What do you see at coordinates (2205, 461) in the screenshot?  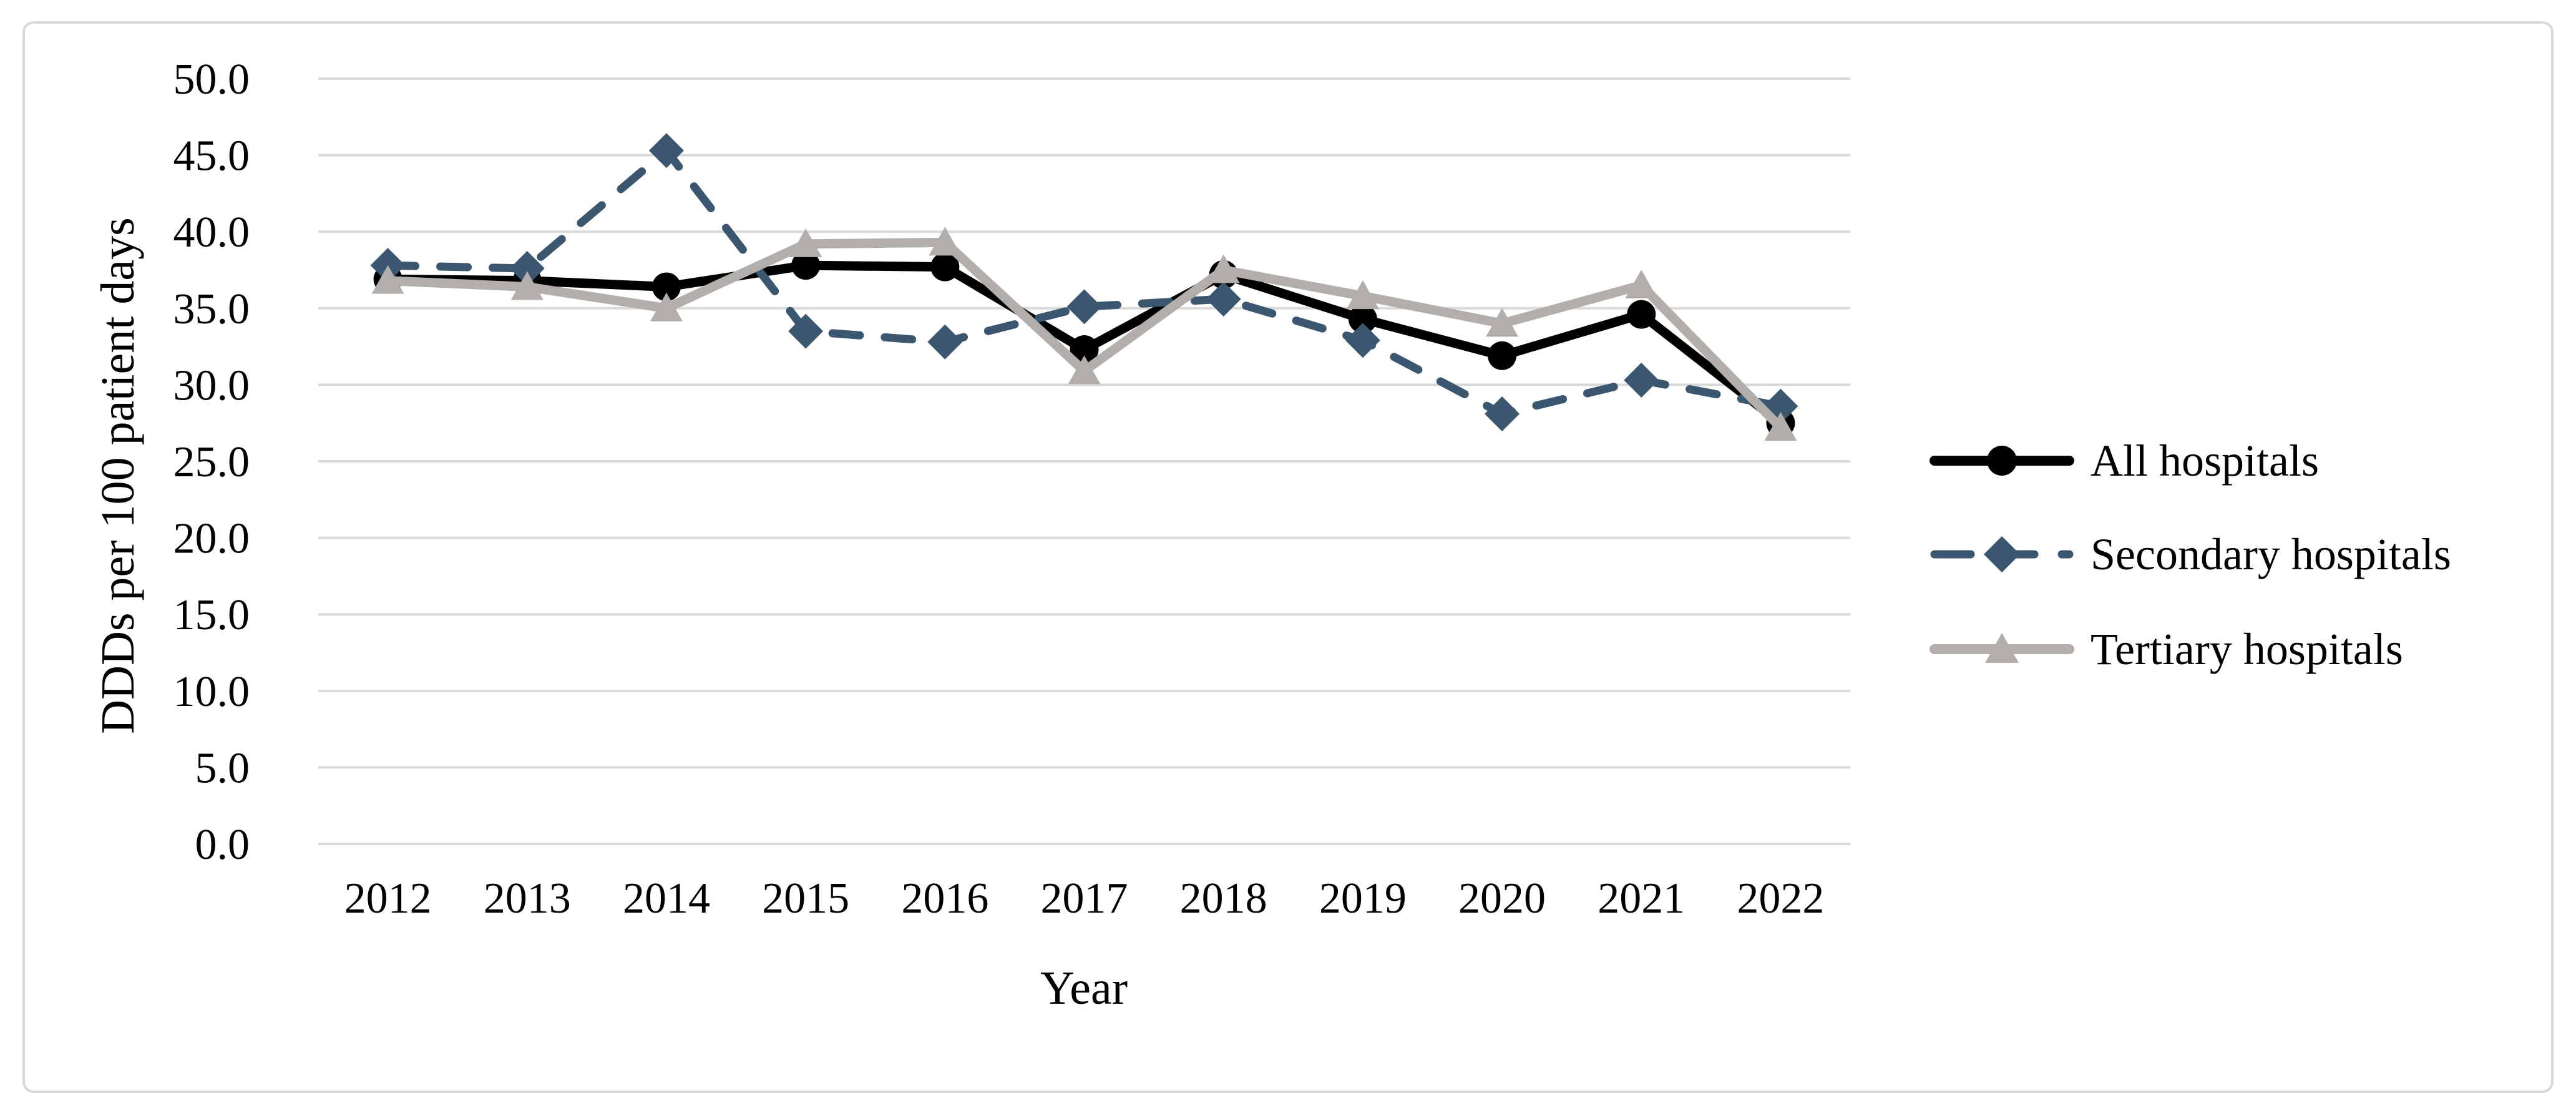 I see `legend-label: All hospitals` at bounding box center [2205, 461].